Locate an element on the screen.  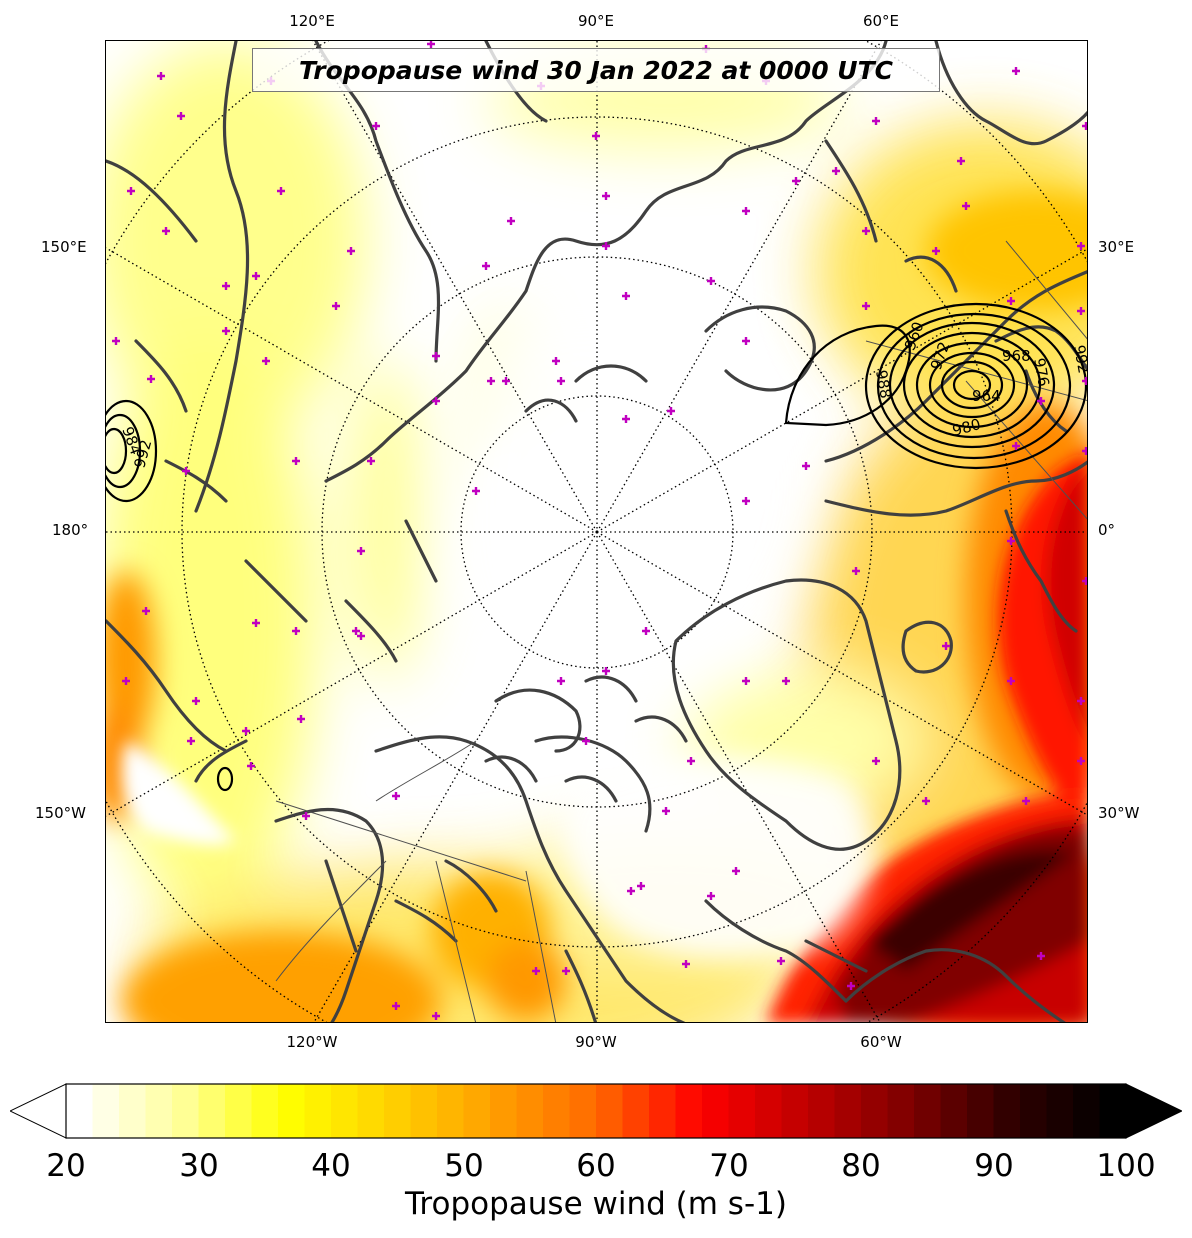
map-title: Tropopause wind 30 Jan 2022 at 0000 UTC is located at coordinates (595, 70).